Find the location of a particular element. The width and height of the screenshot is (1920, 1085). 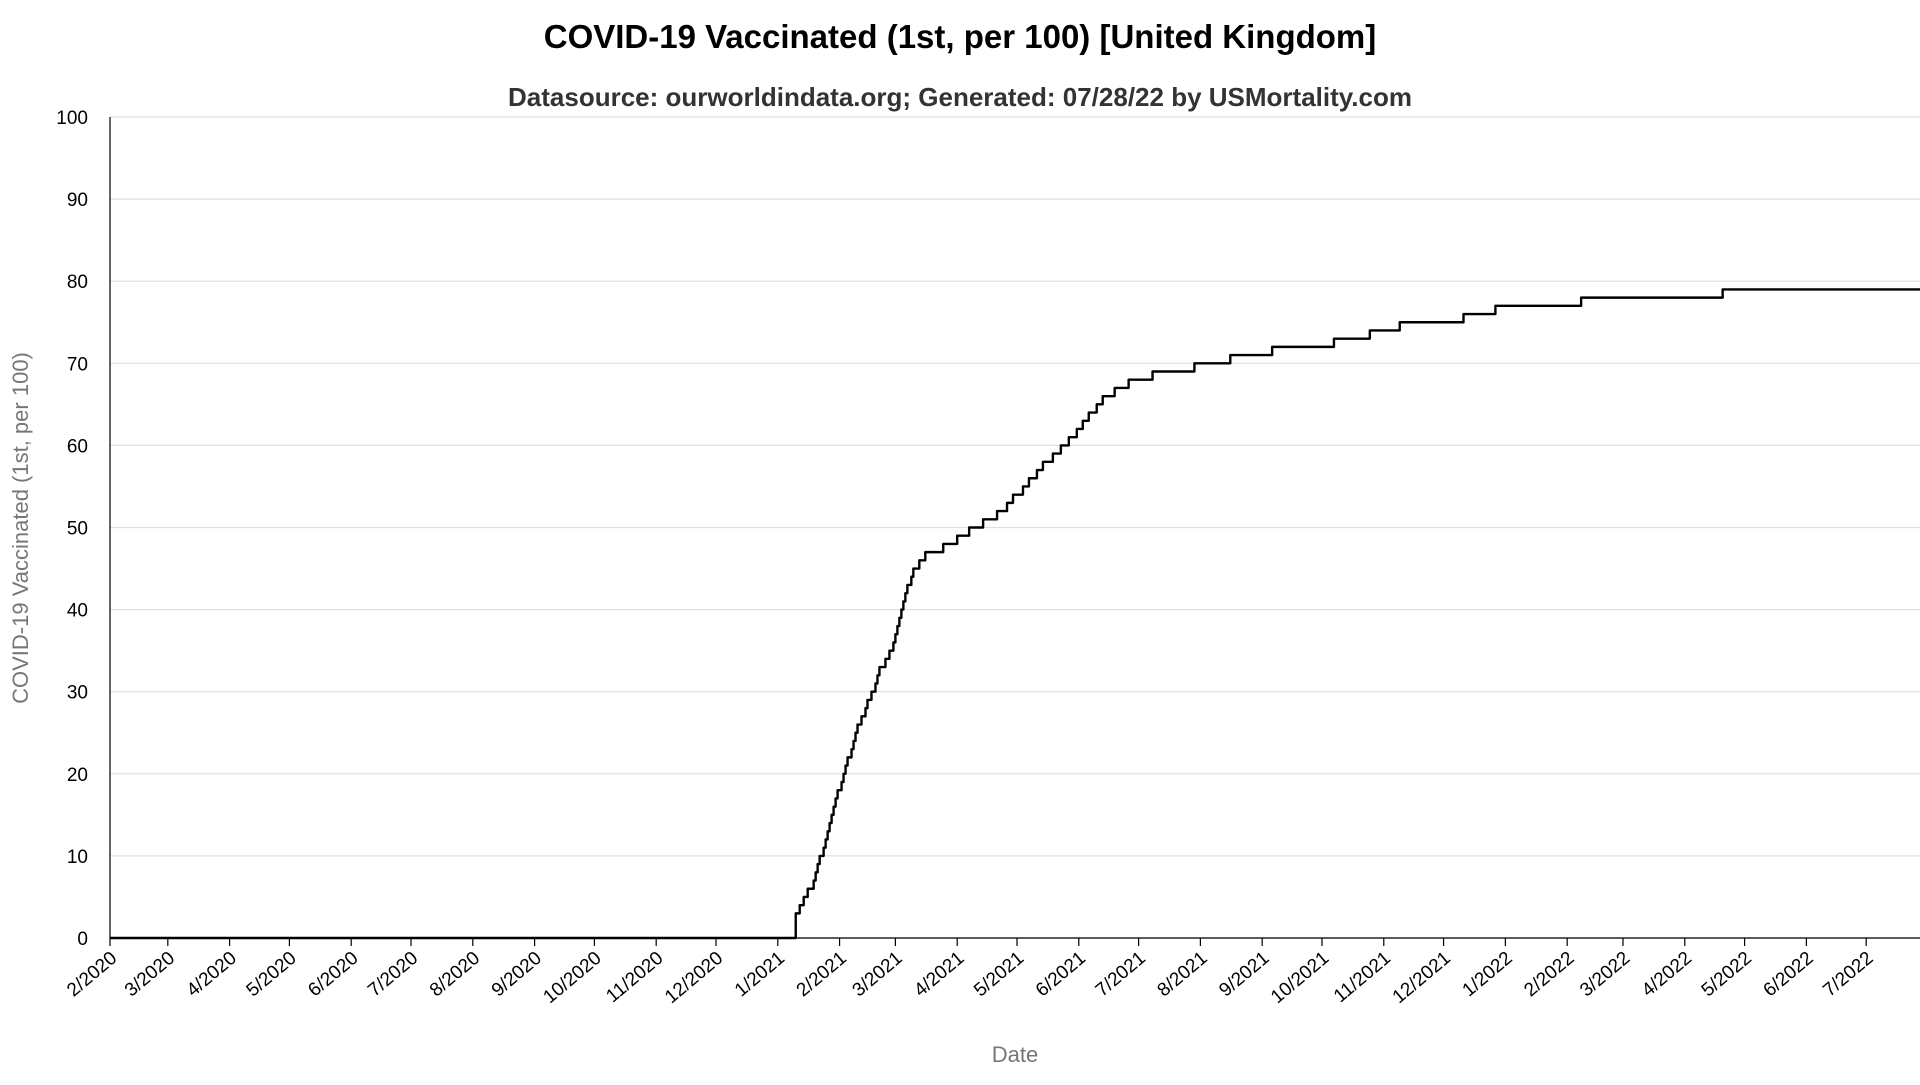

y-tick-label: 60 is located at coordinates (77, 446).